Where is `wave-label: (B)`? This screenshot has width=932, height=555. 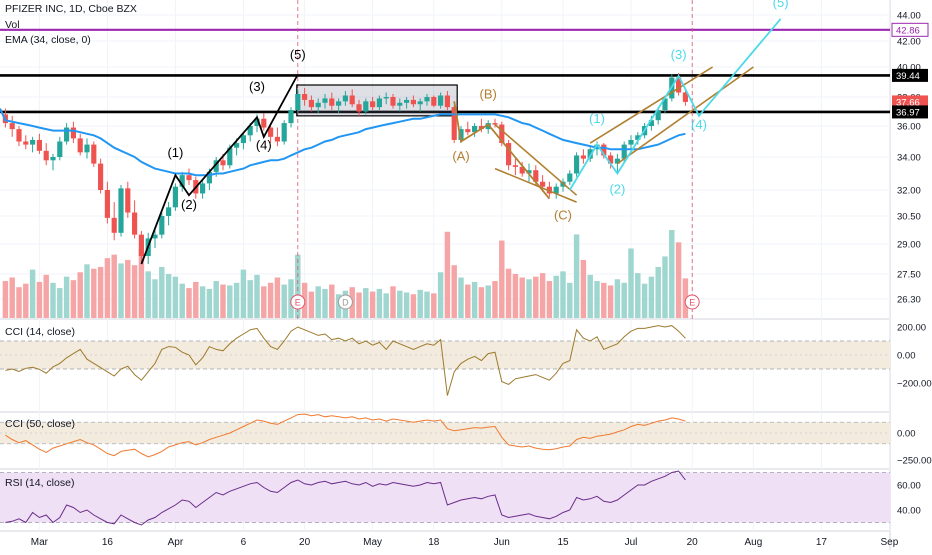
wave-label: (B) is located at coordinates (488, 93).